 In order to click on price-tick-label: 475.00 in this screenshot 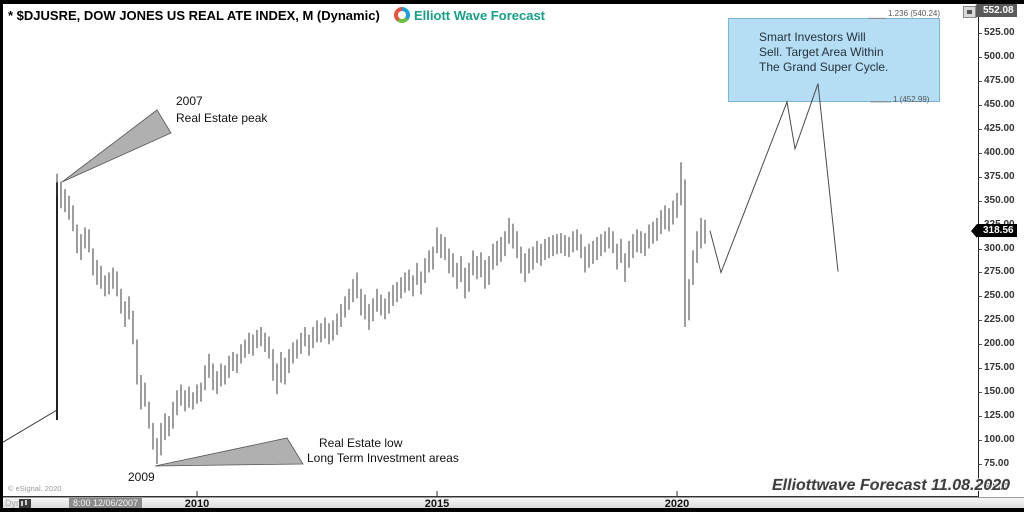, I will do `click(999, 80)`.